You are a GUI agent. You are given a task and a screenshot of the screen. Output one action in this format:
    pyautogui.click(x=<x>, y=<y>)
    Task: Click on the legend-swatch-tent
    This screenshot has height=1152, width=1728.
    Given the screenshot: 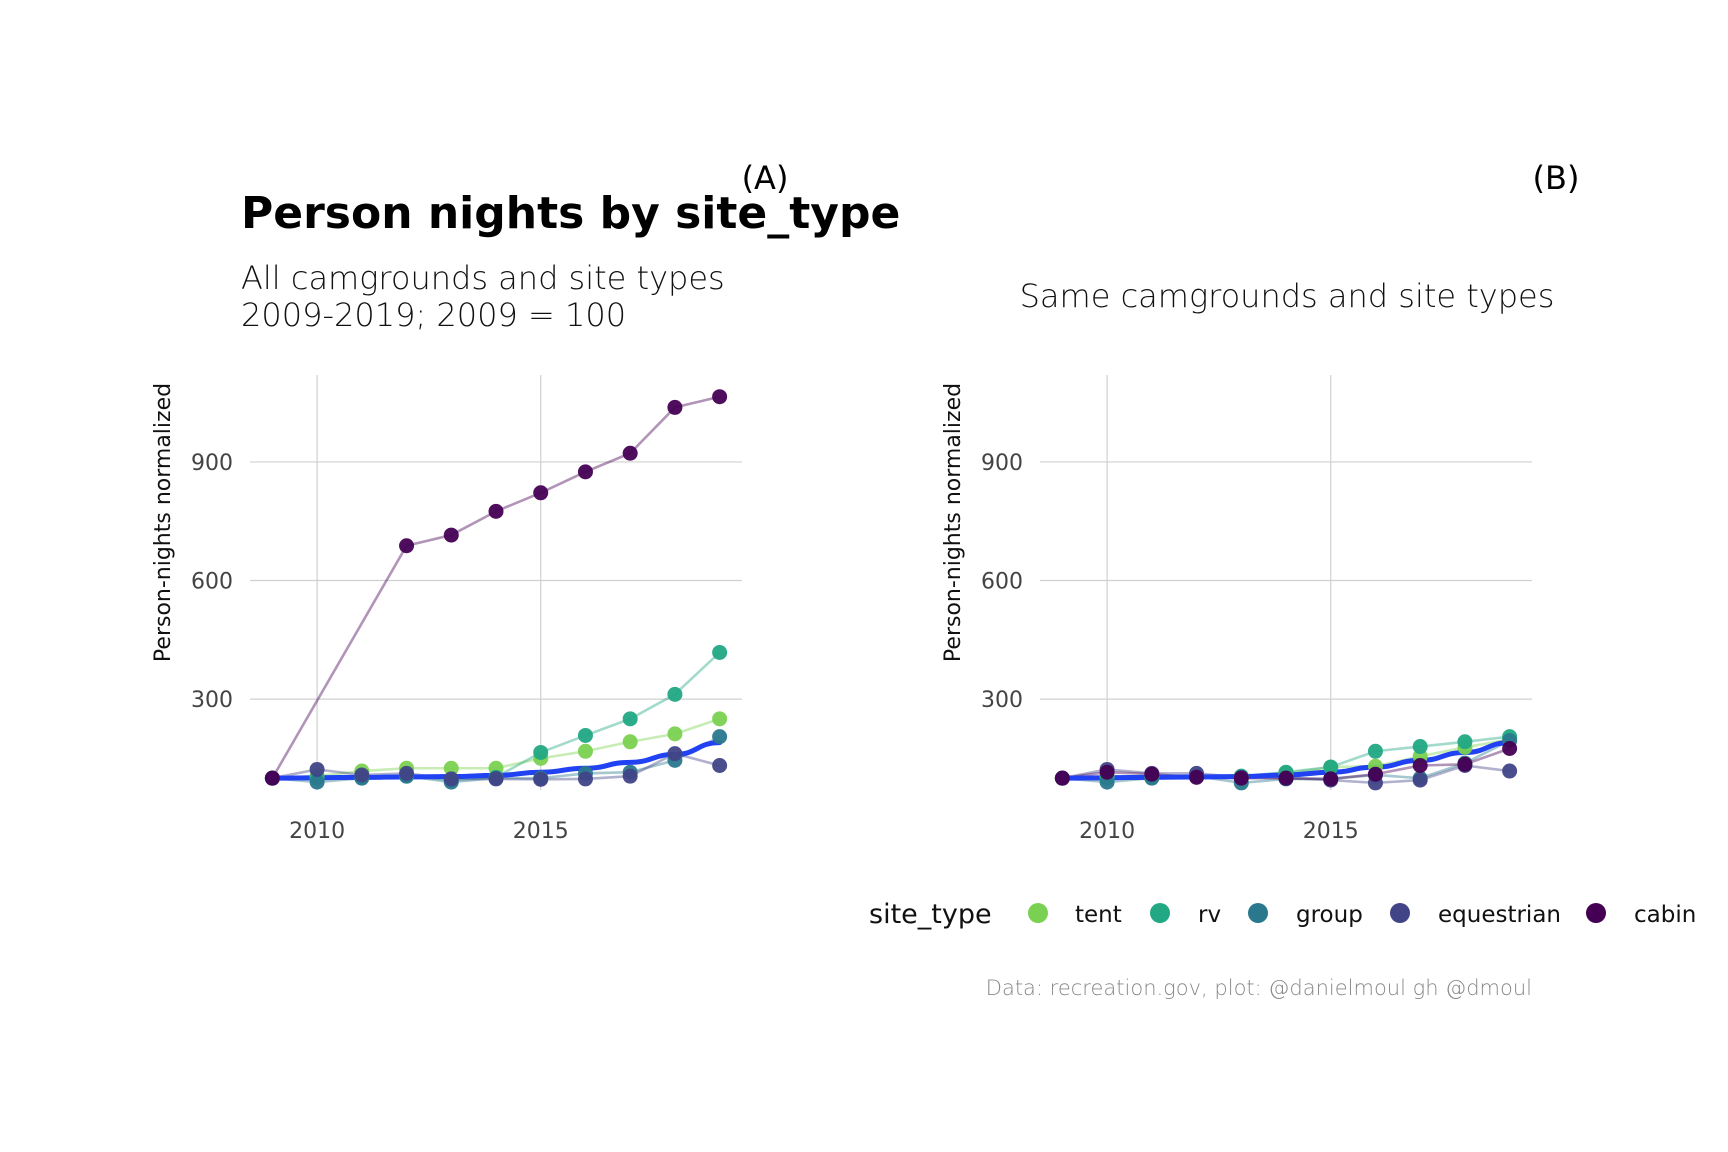 What is the action you would take?
    pyautogui.click(x=1038, y=913)
    